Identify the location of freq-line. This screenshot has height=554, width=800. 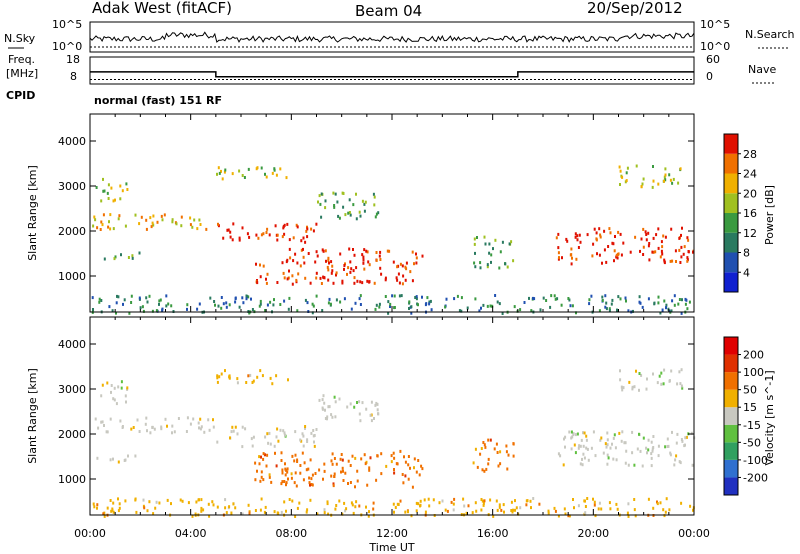
(392, 74).